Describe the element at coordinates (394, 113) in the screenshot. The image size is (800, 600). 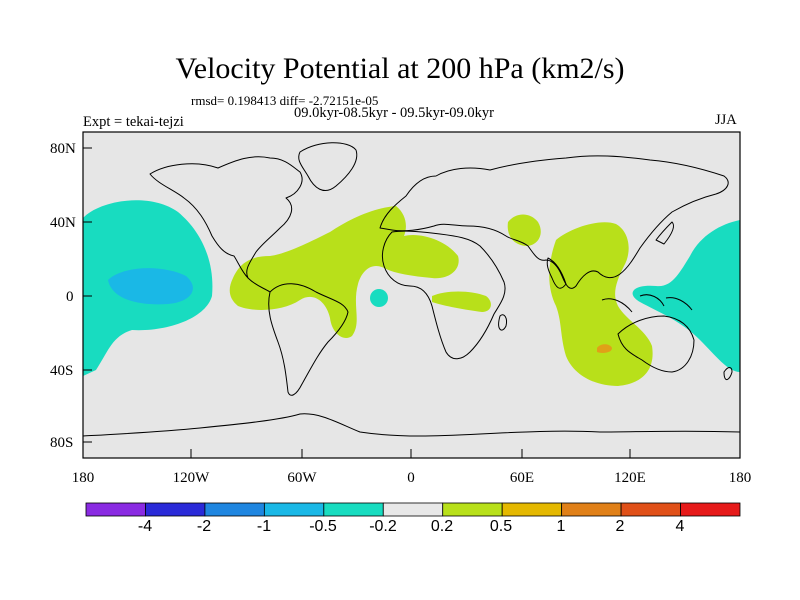
I see `experiment-subtitle: 09.0kyr-08.5kyr - 09.5kyr-09.0kyr` at that location.